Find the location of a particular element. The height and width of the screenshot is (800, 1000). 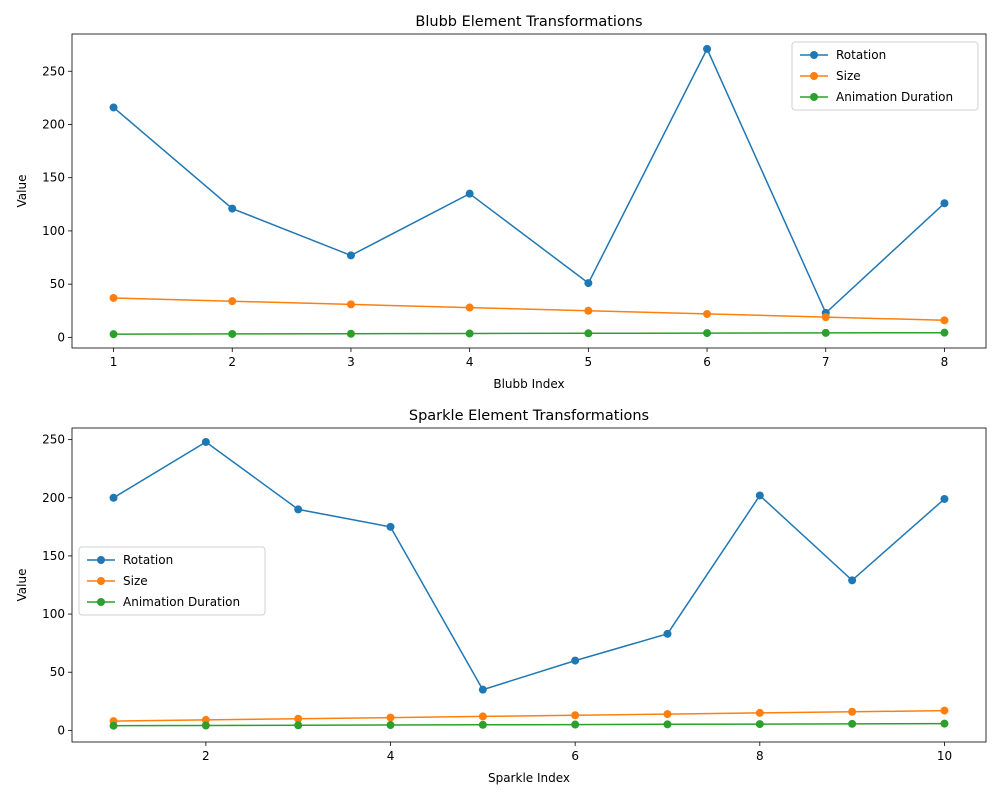

chart-title: Blubb Element Transformations is located at coordinates (528, 22).